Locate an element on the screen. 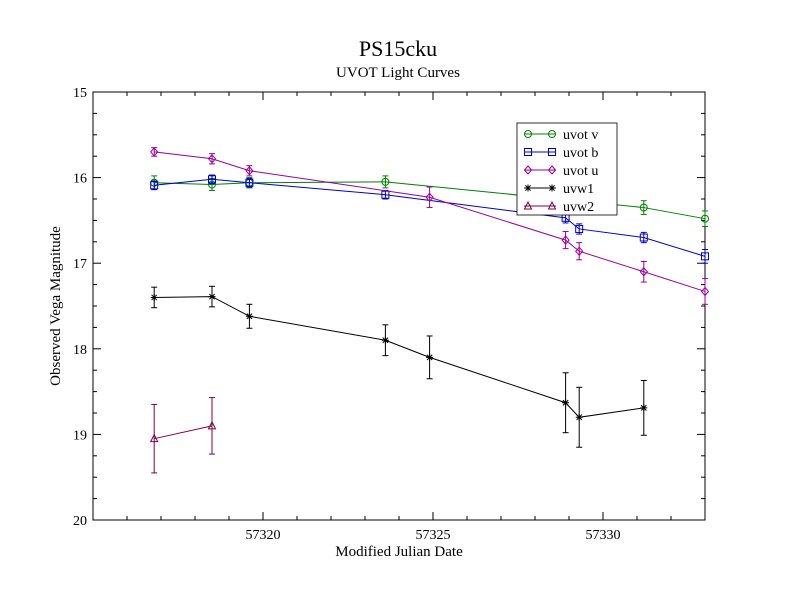  x-tick-label: 57320 is located at coordinates (263, 535).